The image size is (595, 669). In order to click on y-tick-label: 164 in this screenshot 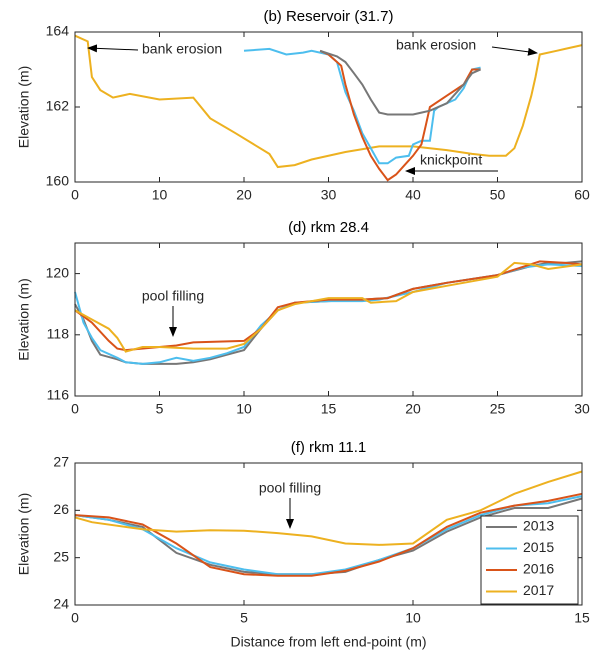, I will do `click(58, 31)`.